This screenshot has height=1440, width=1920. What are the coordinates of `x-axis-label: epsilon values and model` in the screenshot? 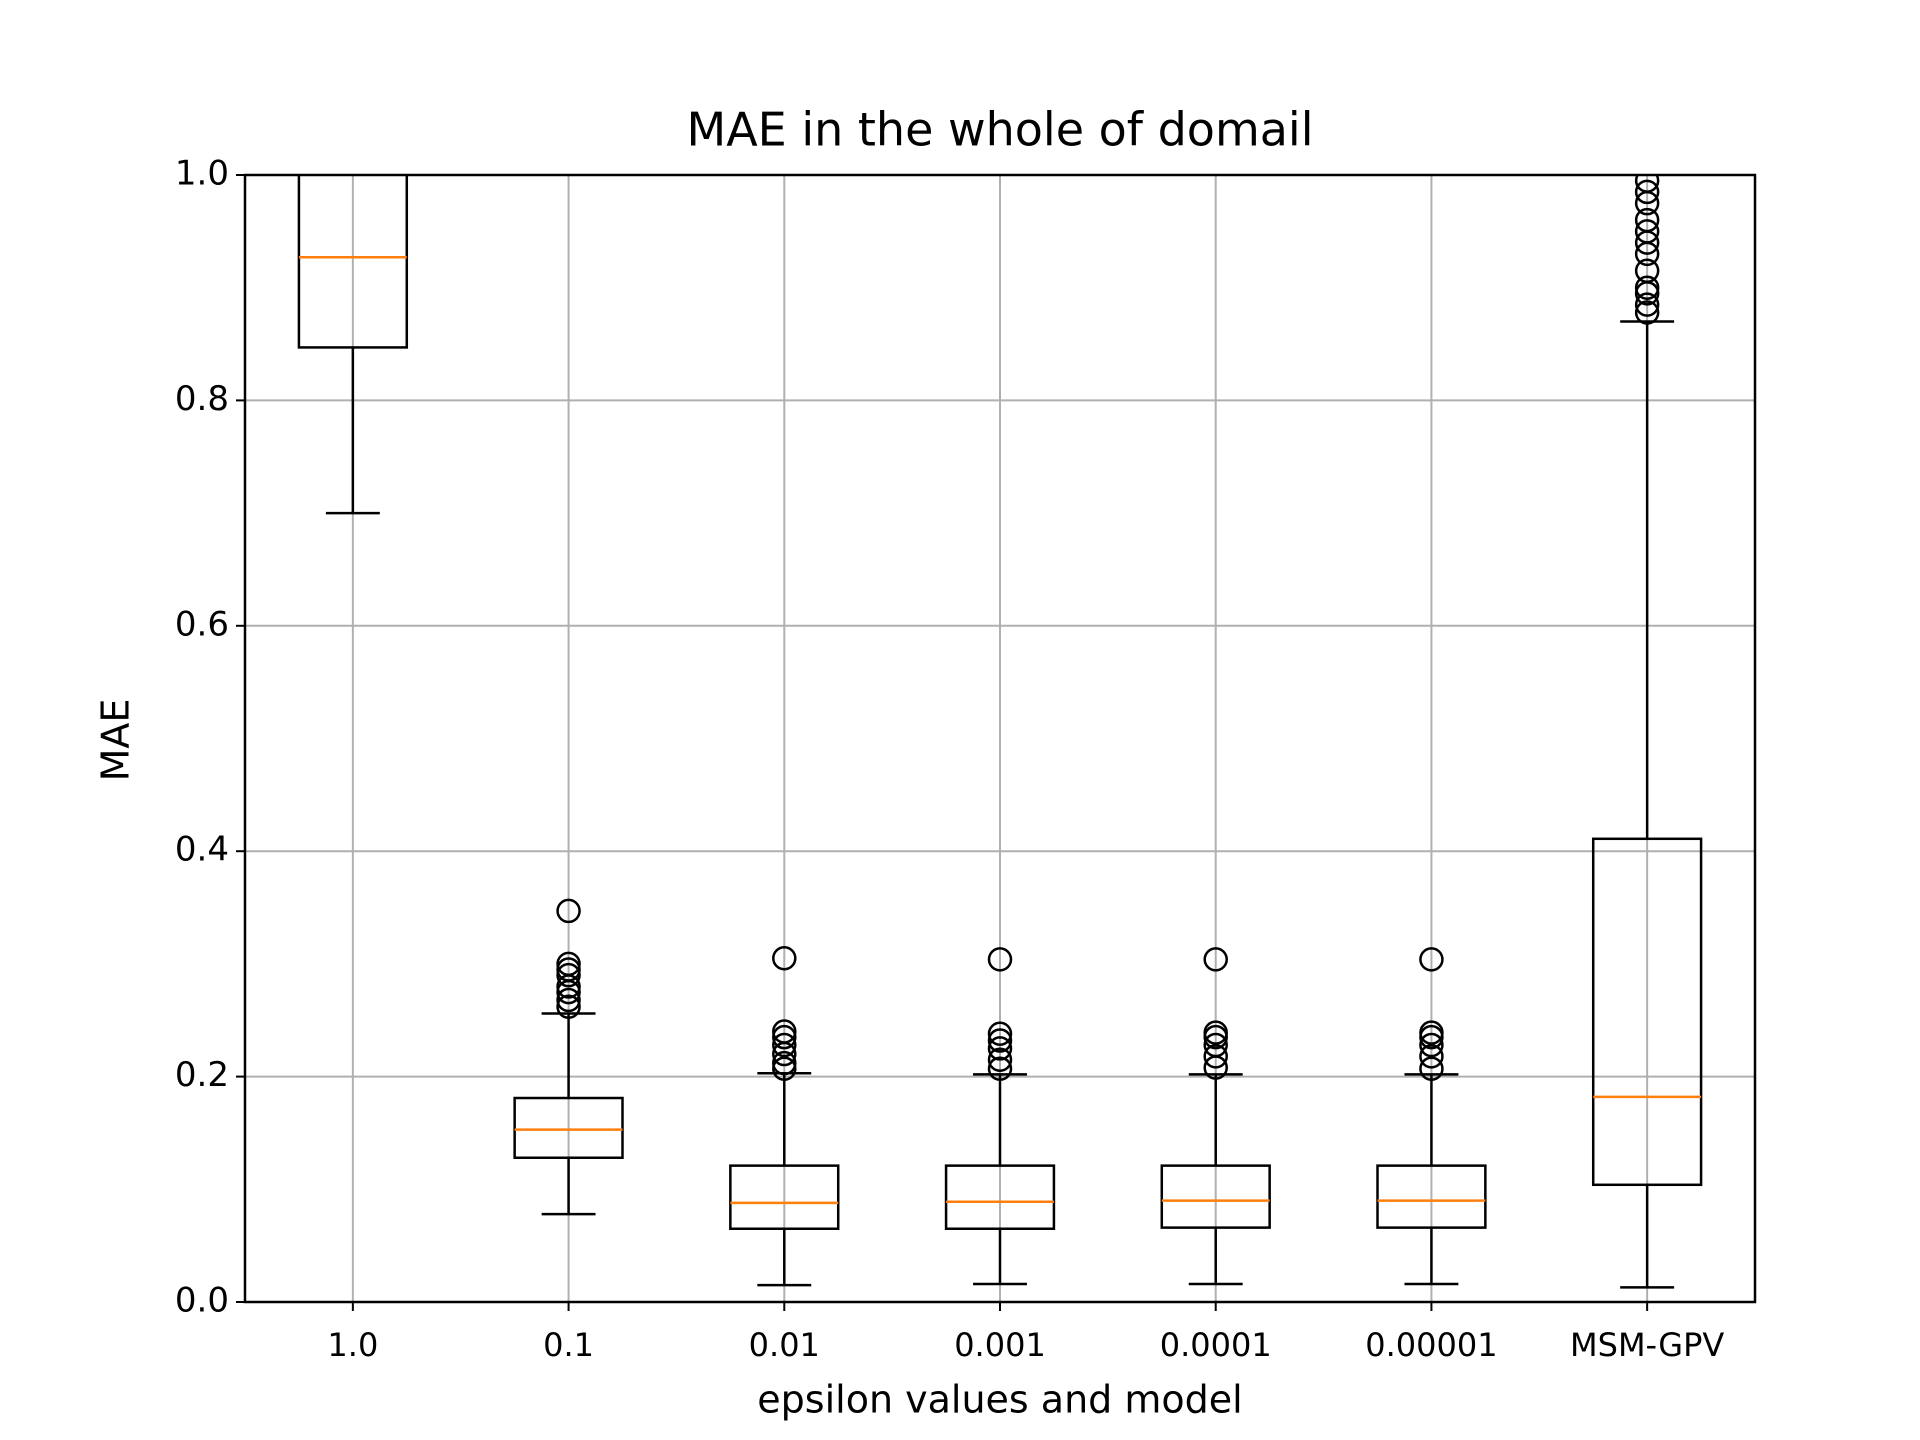 It's located at (999, 1400).